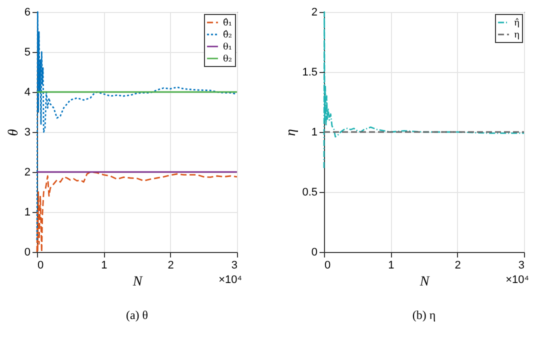  Describe the element at coordinates (227, 23) in the screenshot. I see `legend-label: θ̂₁` at that location.